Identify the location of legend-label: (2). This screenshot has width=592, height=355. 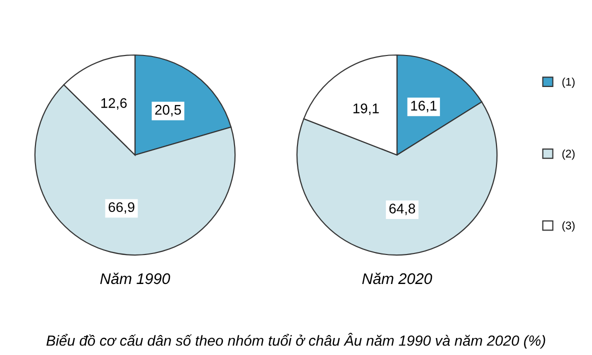
(568, 154).